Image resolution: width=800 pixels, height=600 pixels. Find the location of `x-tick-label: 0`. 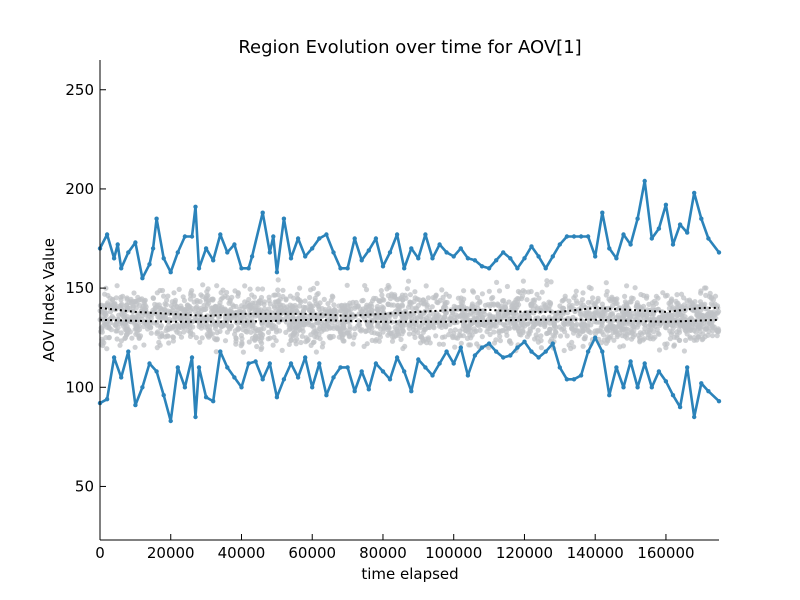

x-tick-label: 0 is located at coordinates (100, 553).